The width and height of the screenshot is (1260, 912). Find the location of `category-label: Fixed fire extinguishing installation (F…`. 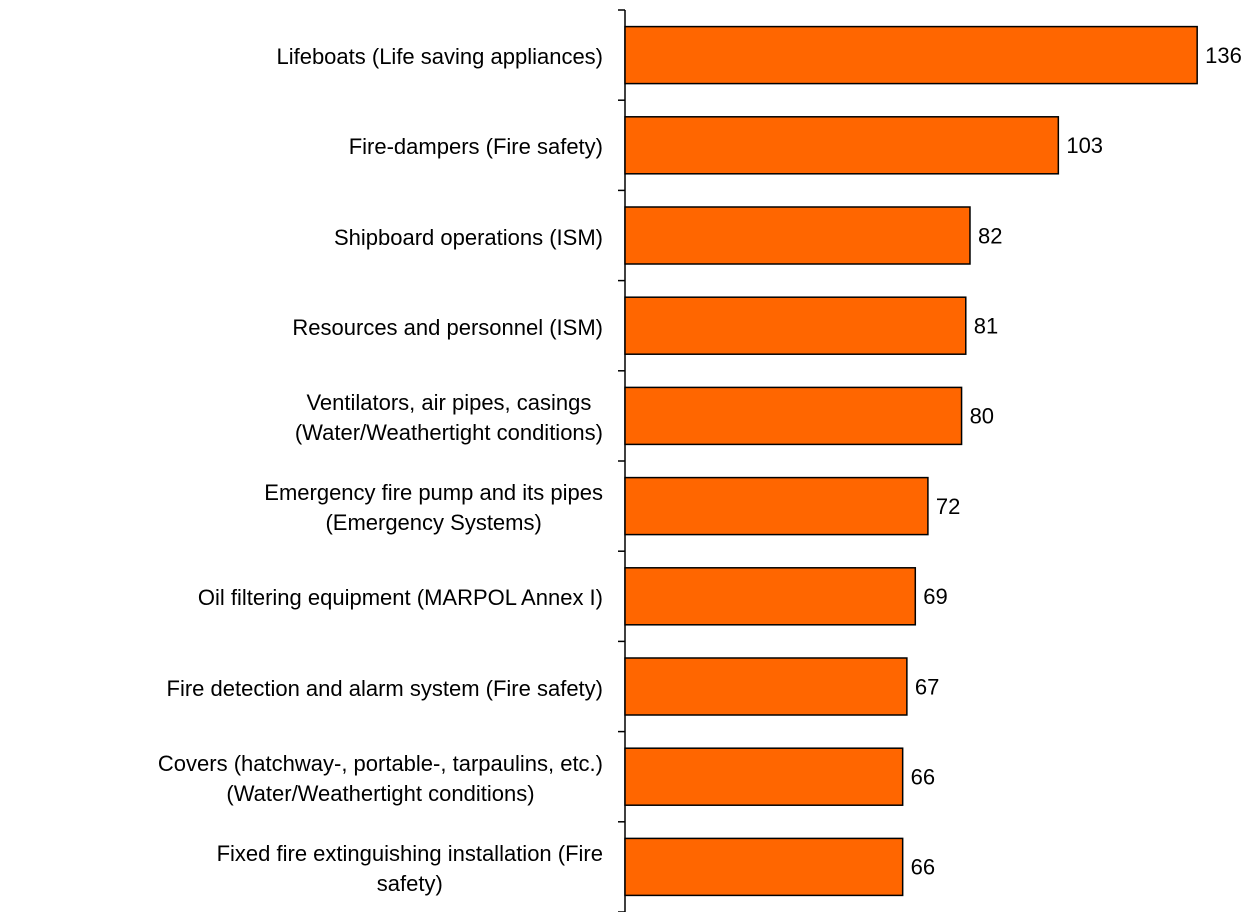

category-label: Fixed fire extinguishing installation (F… is located at coordinates (409, 868).